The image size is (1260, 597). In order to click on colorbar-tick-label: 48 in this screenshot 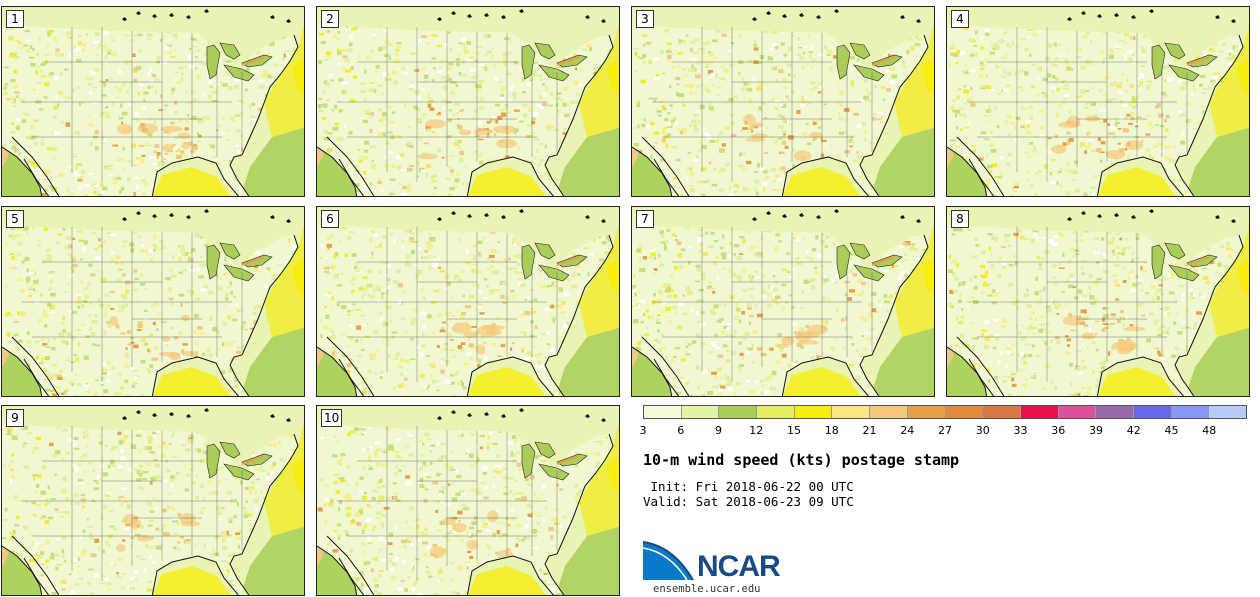, I will do `click(1209, 430)`.